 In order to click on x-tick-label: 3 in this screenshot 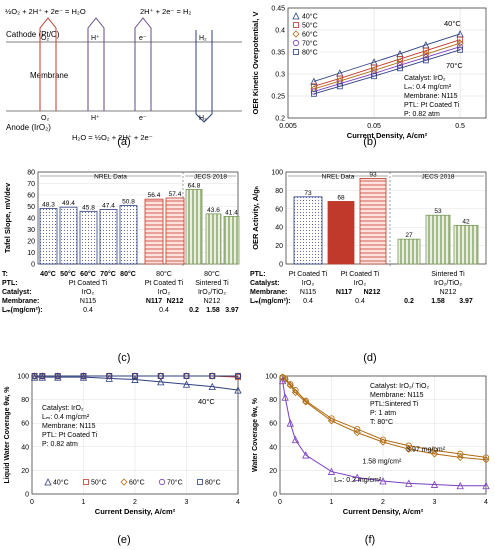, I will do `click(187, 502)`.